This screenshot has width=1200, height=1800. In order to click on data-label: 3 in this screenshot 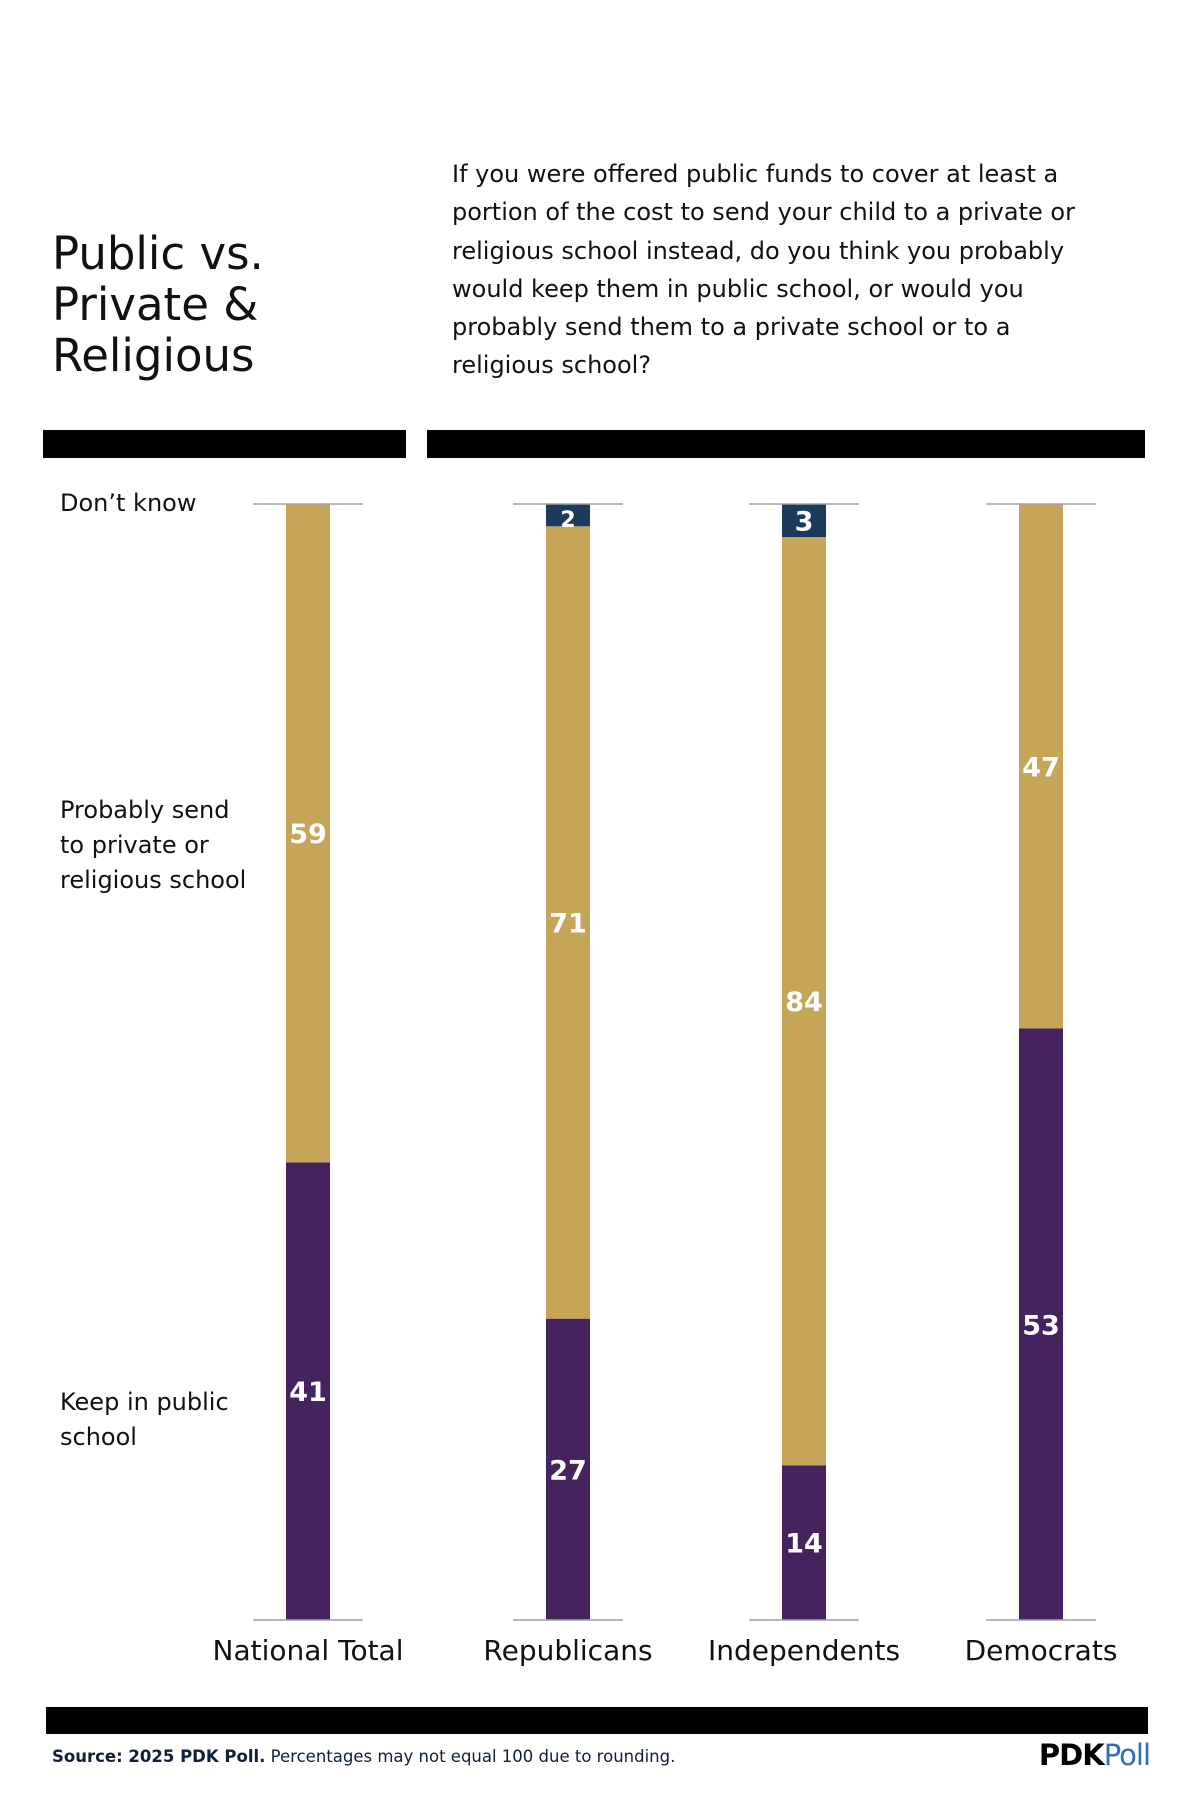, I will do `click(804, 522)`.